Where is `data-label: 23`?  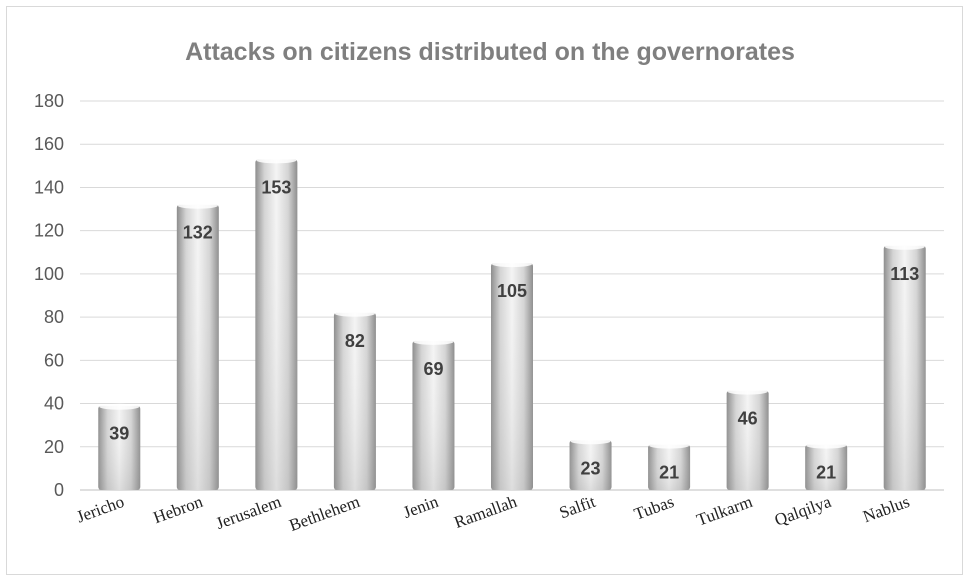
data-label: 23 is located at coordinates (591, 468).